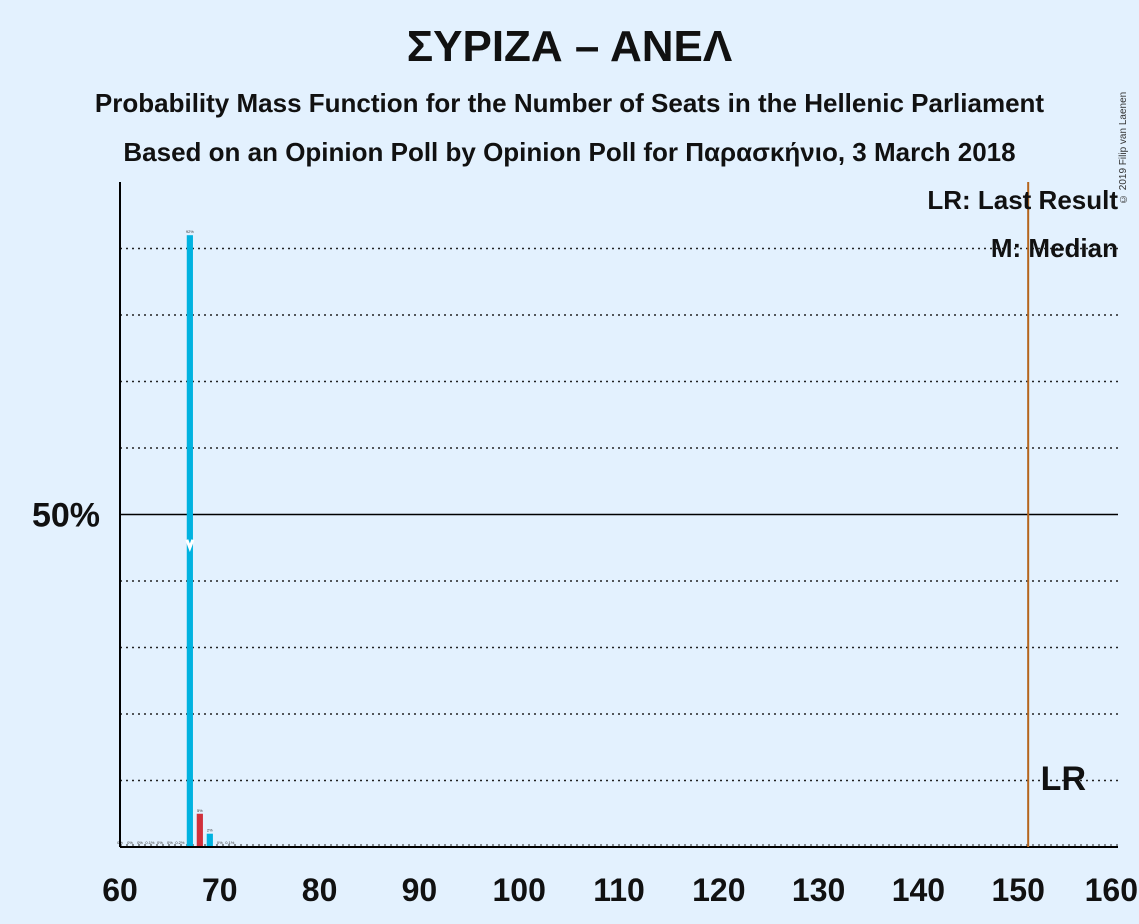 This screenshot has width=1139, height=924. Describe the element at coordinates (140, 842) in the screenshot. I see `small-label-62: 0%` at that location.